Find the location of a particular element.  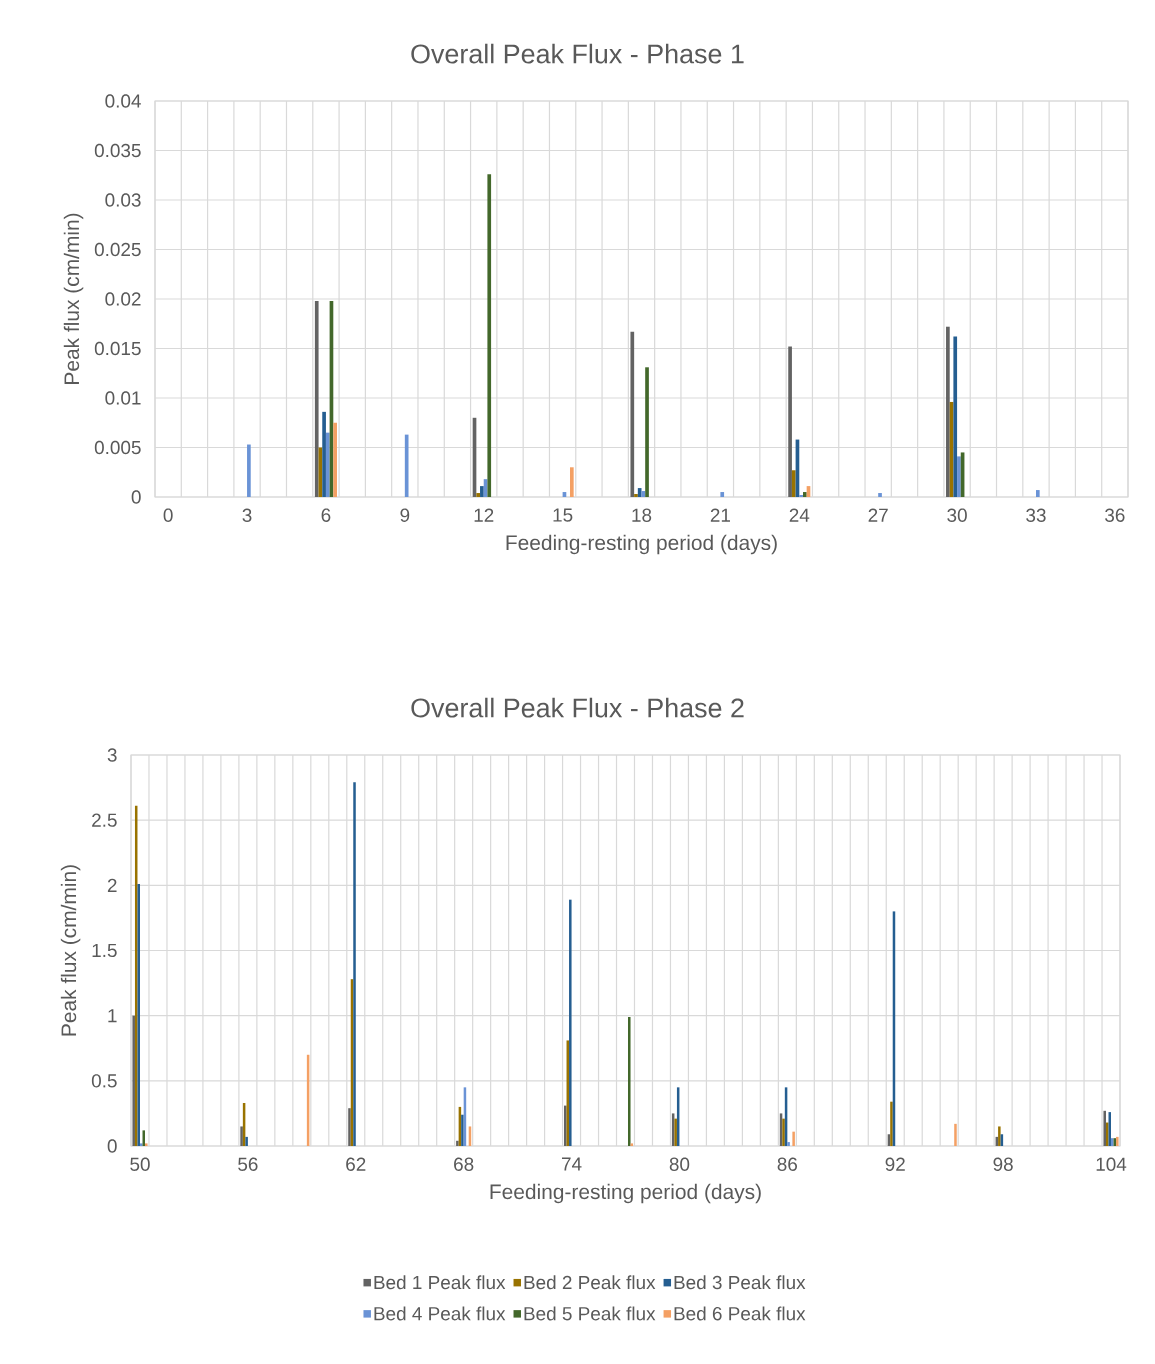

legend-label: Bed 6 Peak flux is located at coordinates (740, 1313).